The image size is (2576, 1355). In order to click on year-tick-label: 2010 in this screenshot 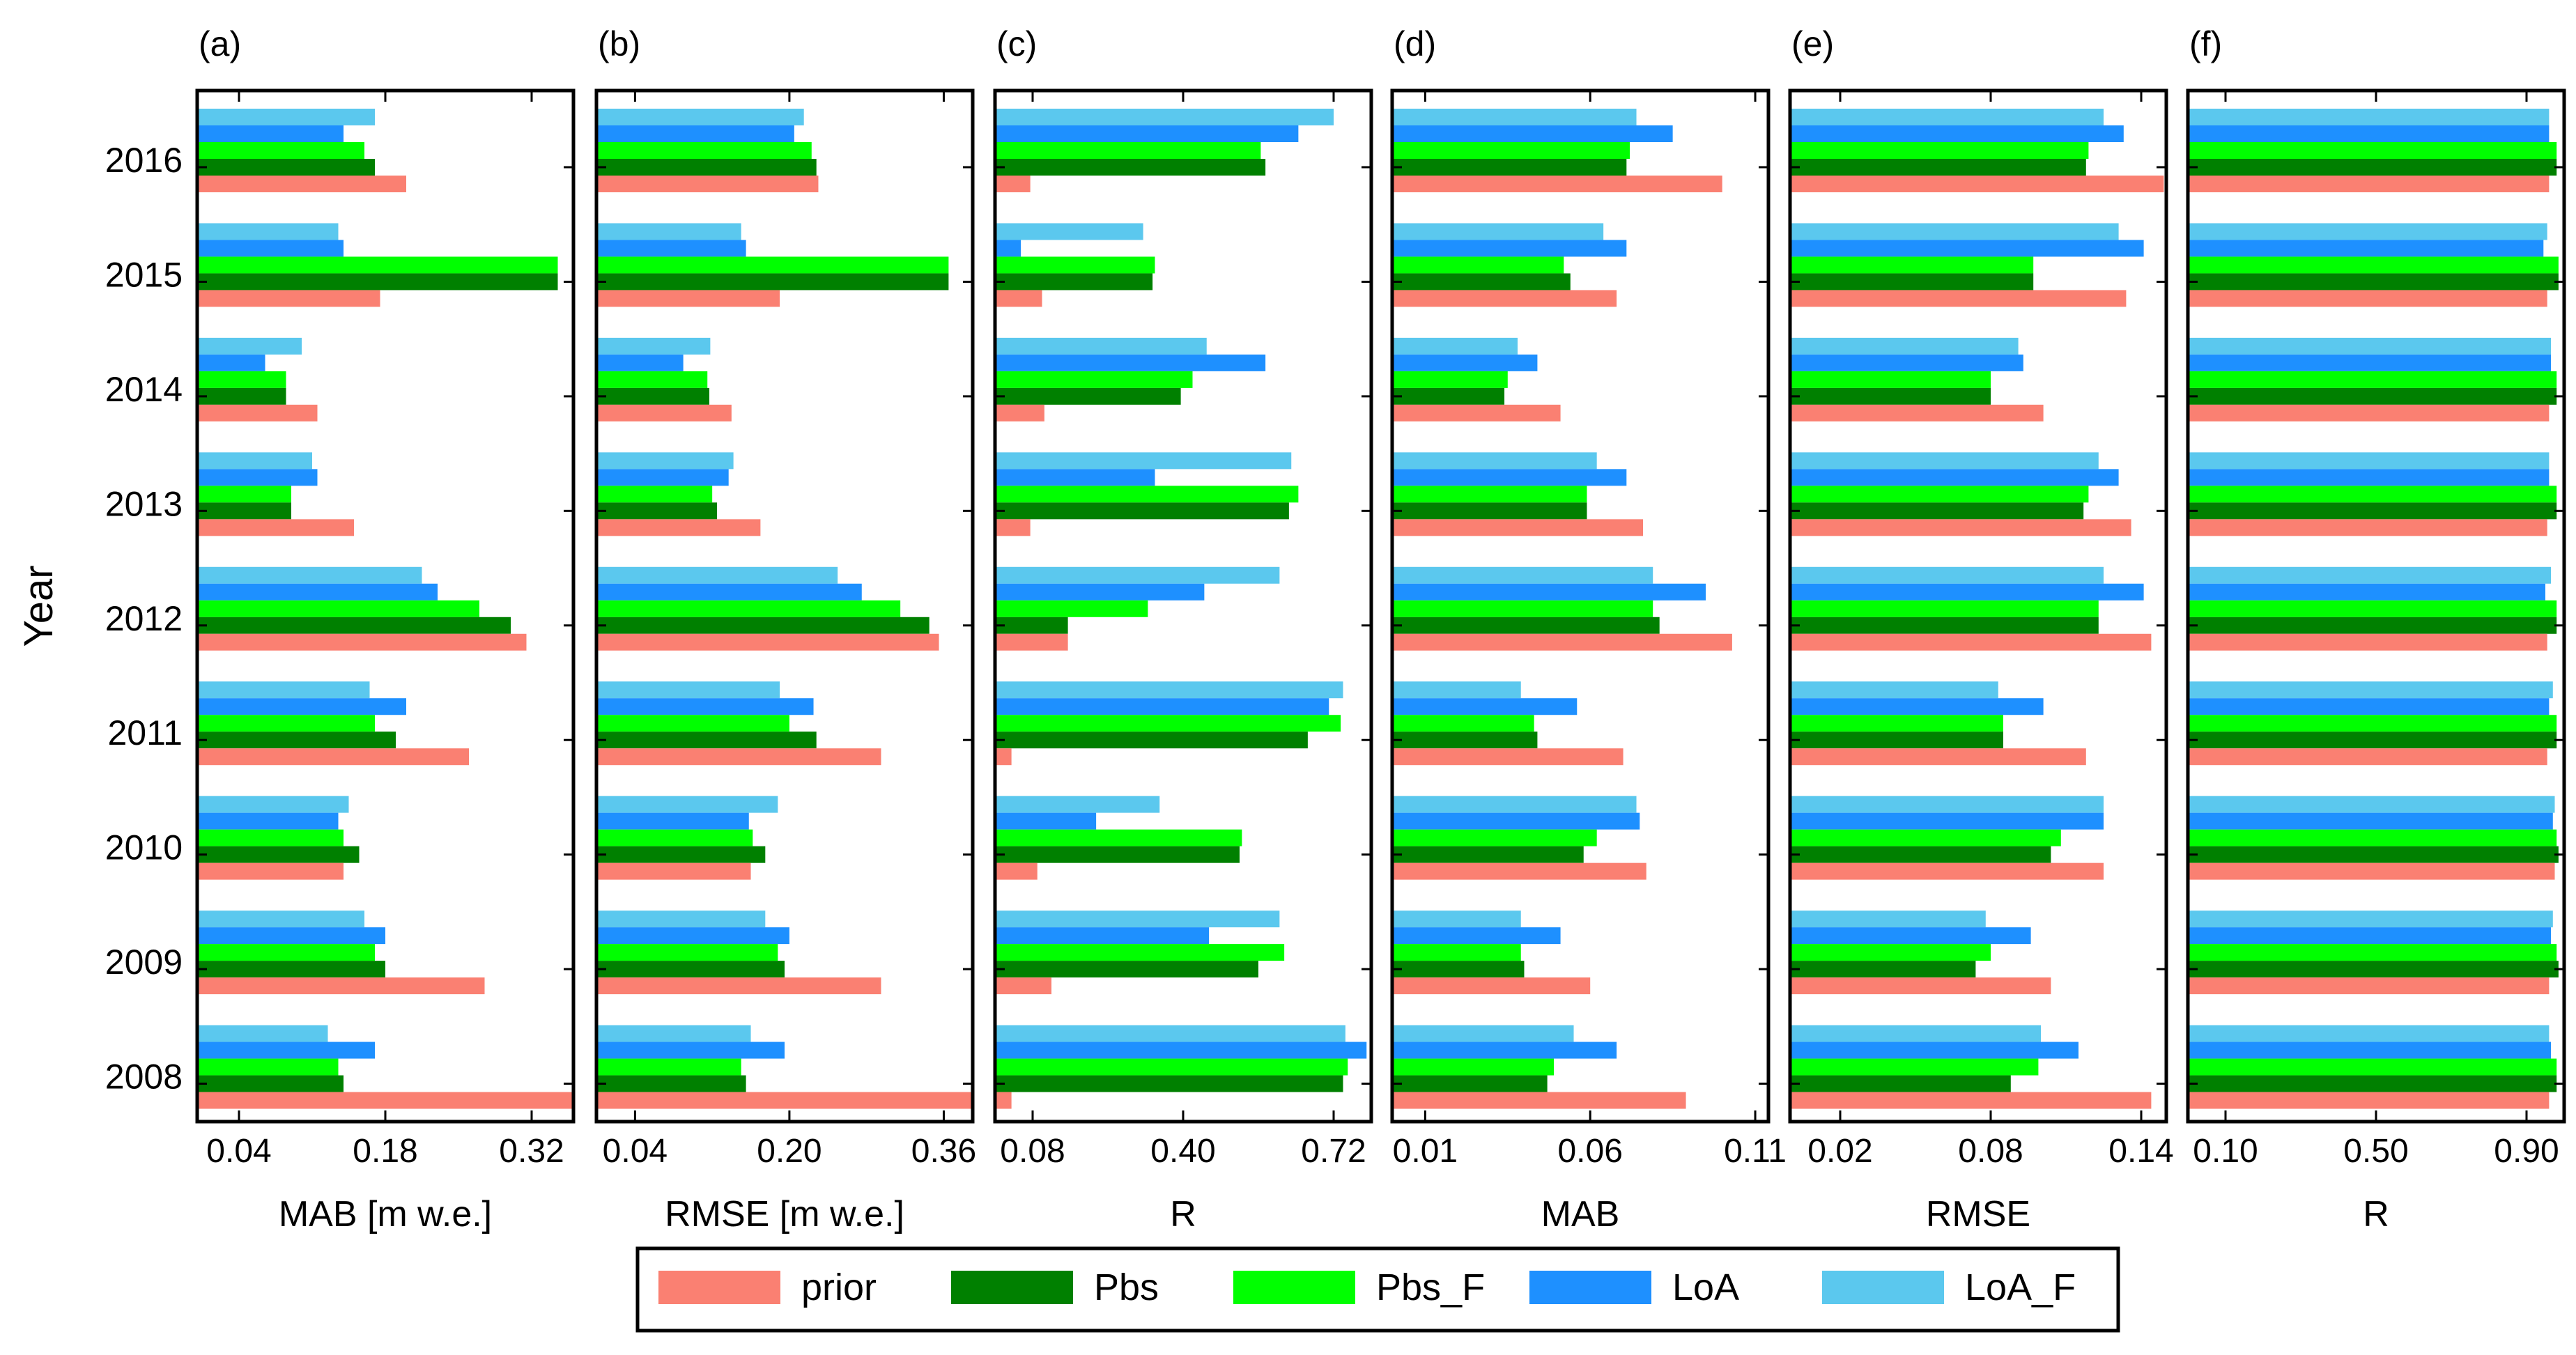, I will do `click(144, 847)`.